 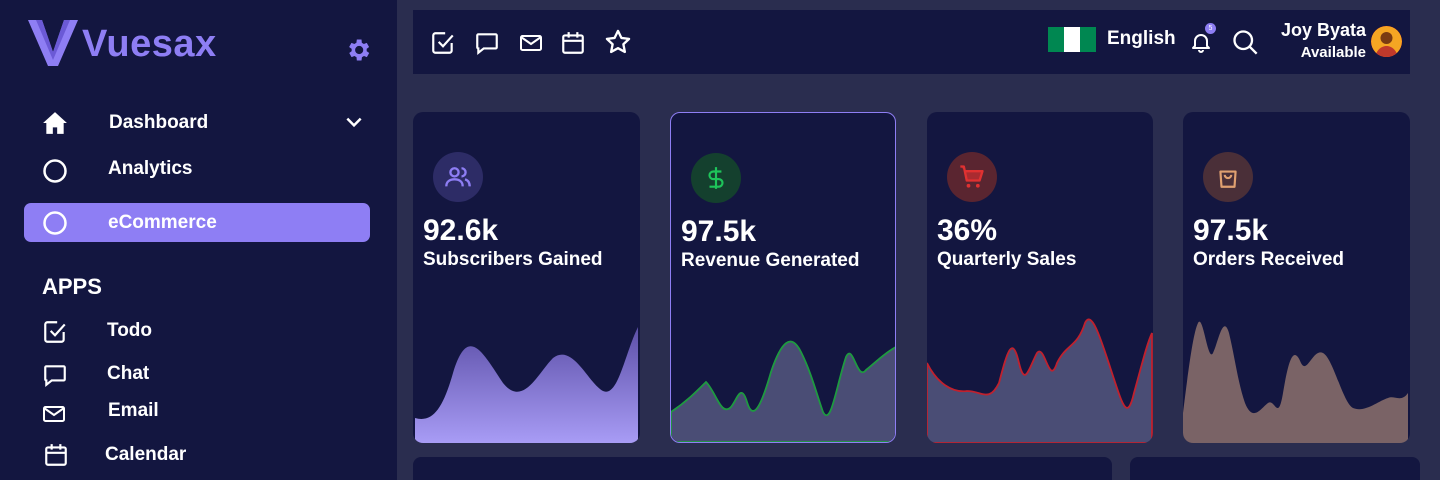 What do you see at coordinates (1245, 42) in the screenshot?
I see `search-icon` at bounding box center [1245, 42].